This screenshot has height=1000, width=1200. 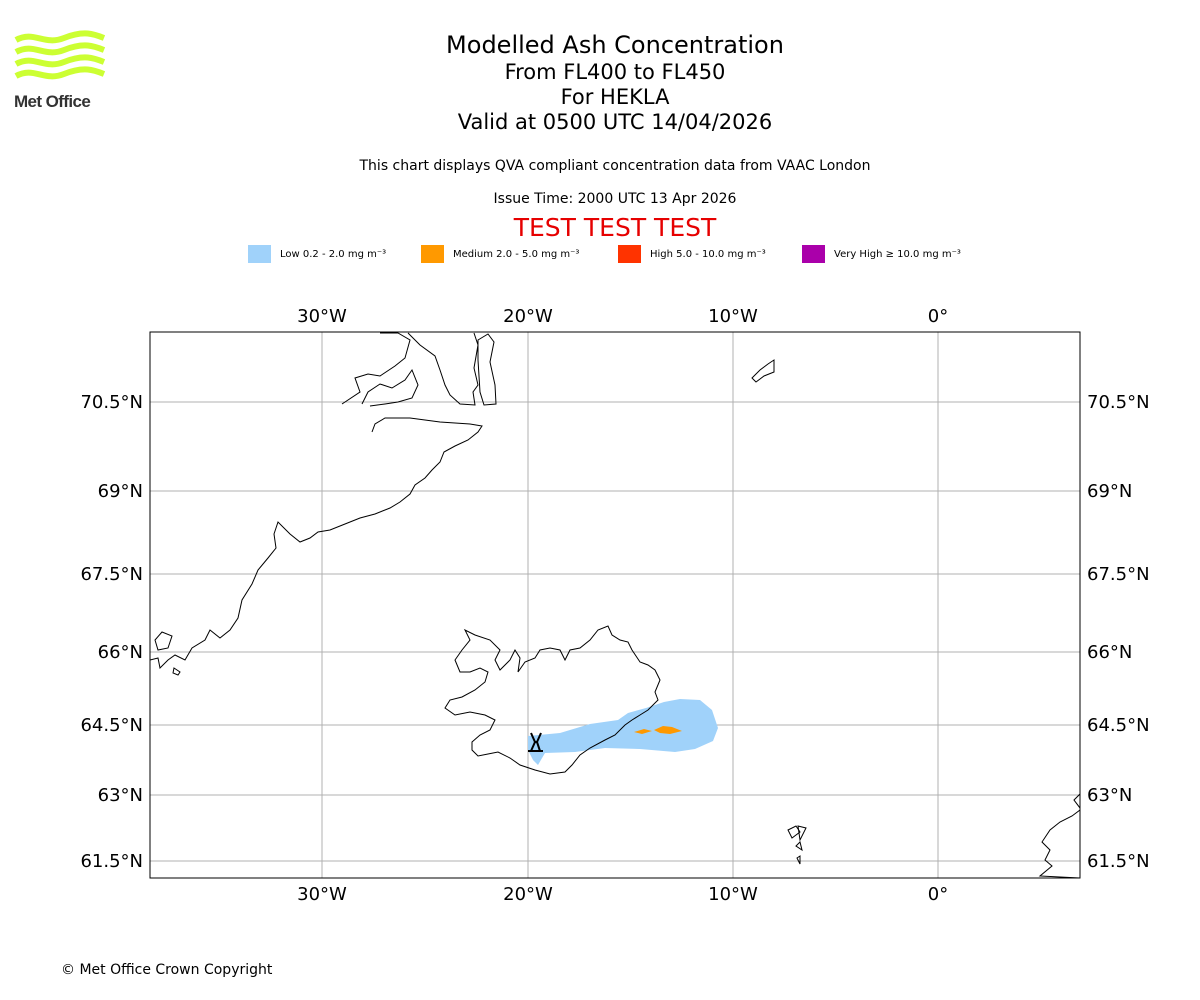 What do you see at coordinates (535, 742) in the screenshot?
I see `volcano-icon` at bounding box center [535, 742].